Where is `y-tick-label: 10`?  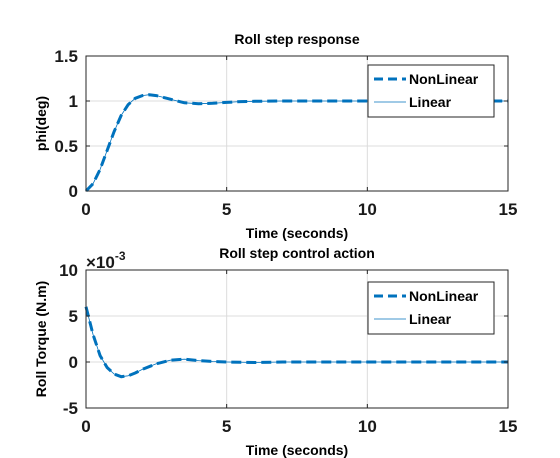
y-tick-label: 10 is located at coordinates (68, 270).